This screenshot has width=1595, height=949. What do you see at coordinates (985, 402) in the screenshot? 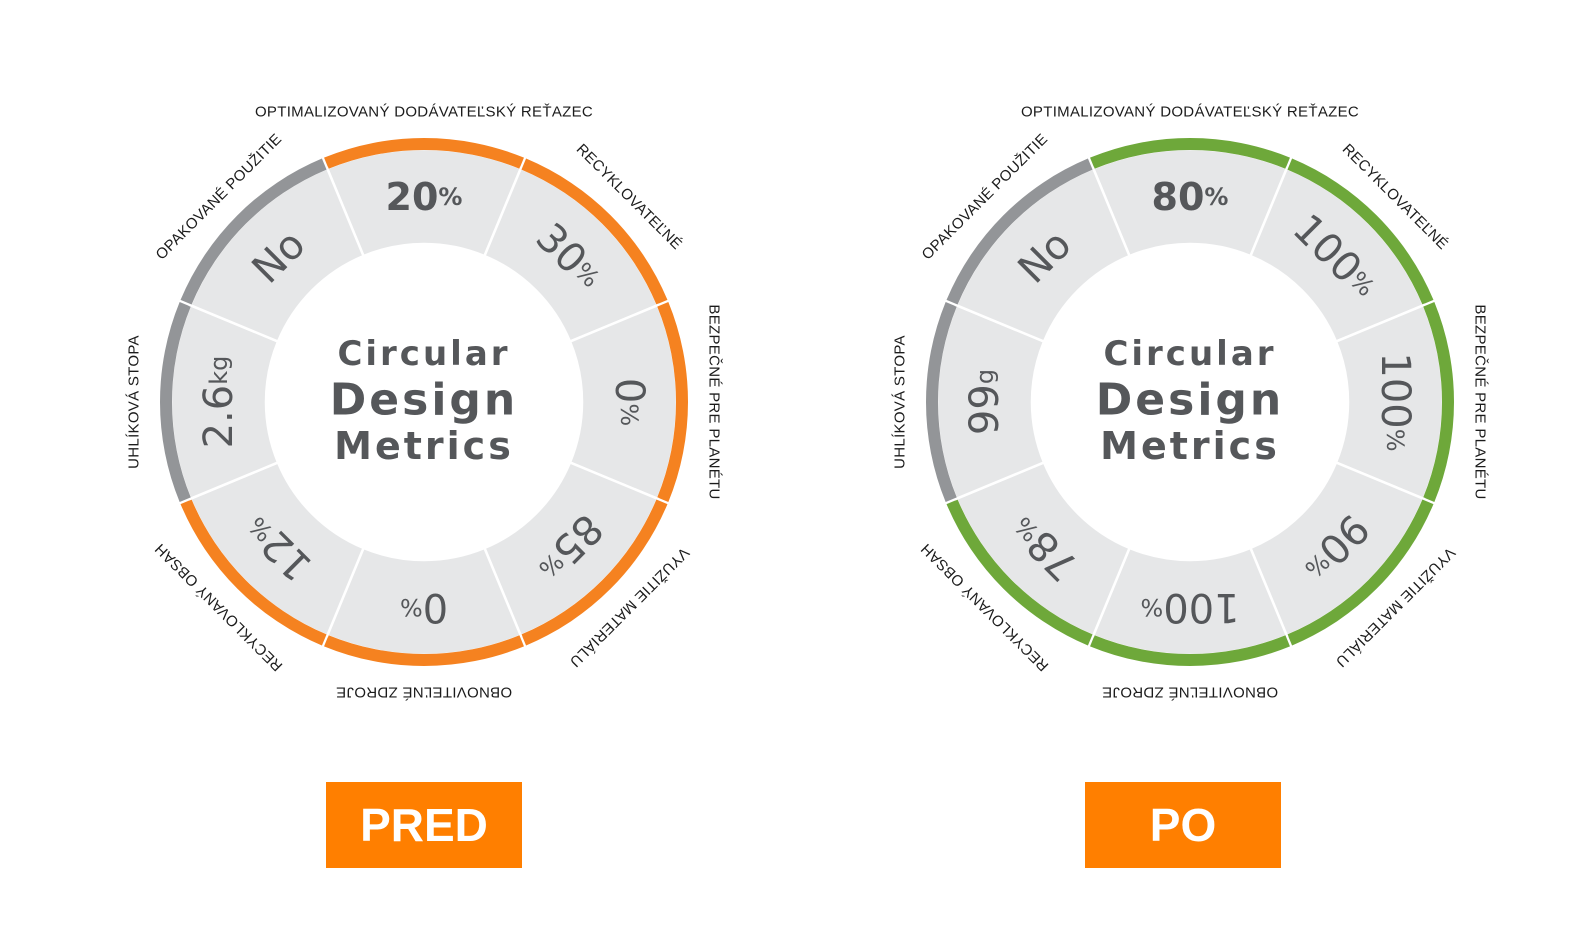
I see `value-uhlikova-stopa: 99g` at bounding box center [985, 402].